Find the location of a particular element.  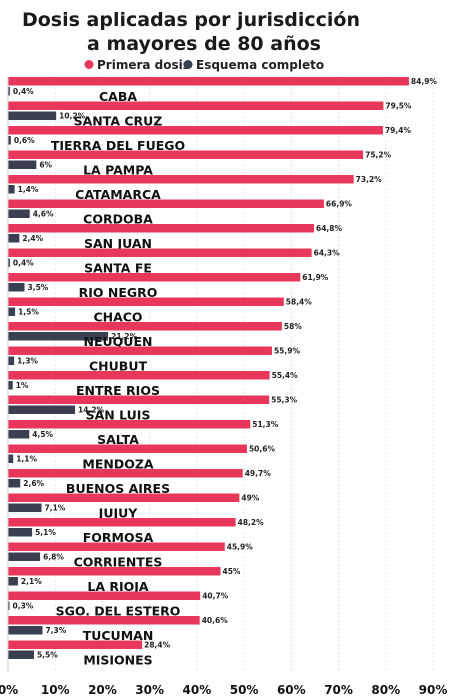

category-label: CHACO is located at coordinates (117, 317).